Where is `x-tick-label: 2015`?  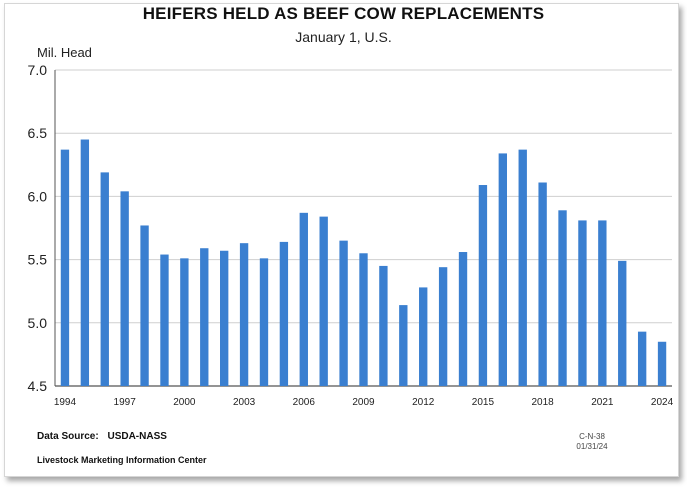 x-tick-label: 2015 is located at coordinates (483, 402).